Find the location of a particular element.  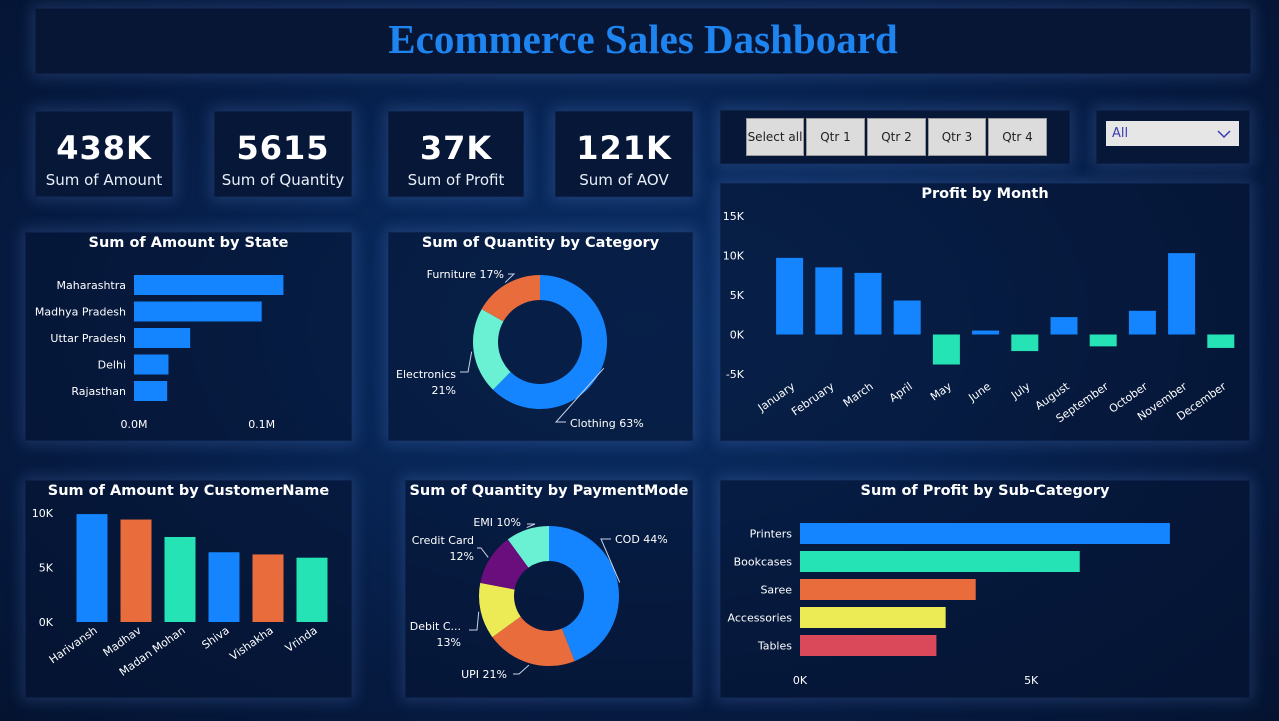

state-label: Rajasthan is located at coordinates (98, 391).